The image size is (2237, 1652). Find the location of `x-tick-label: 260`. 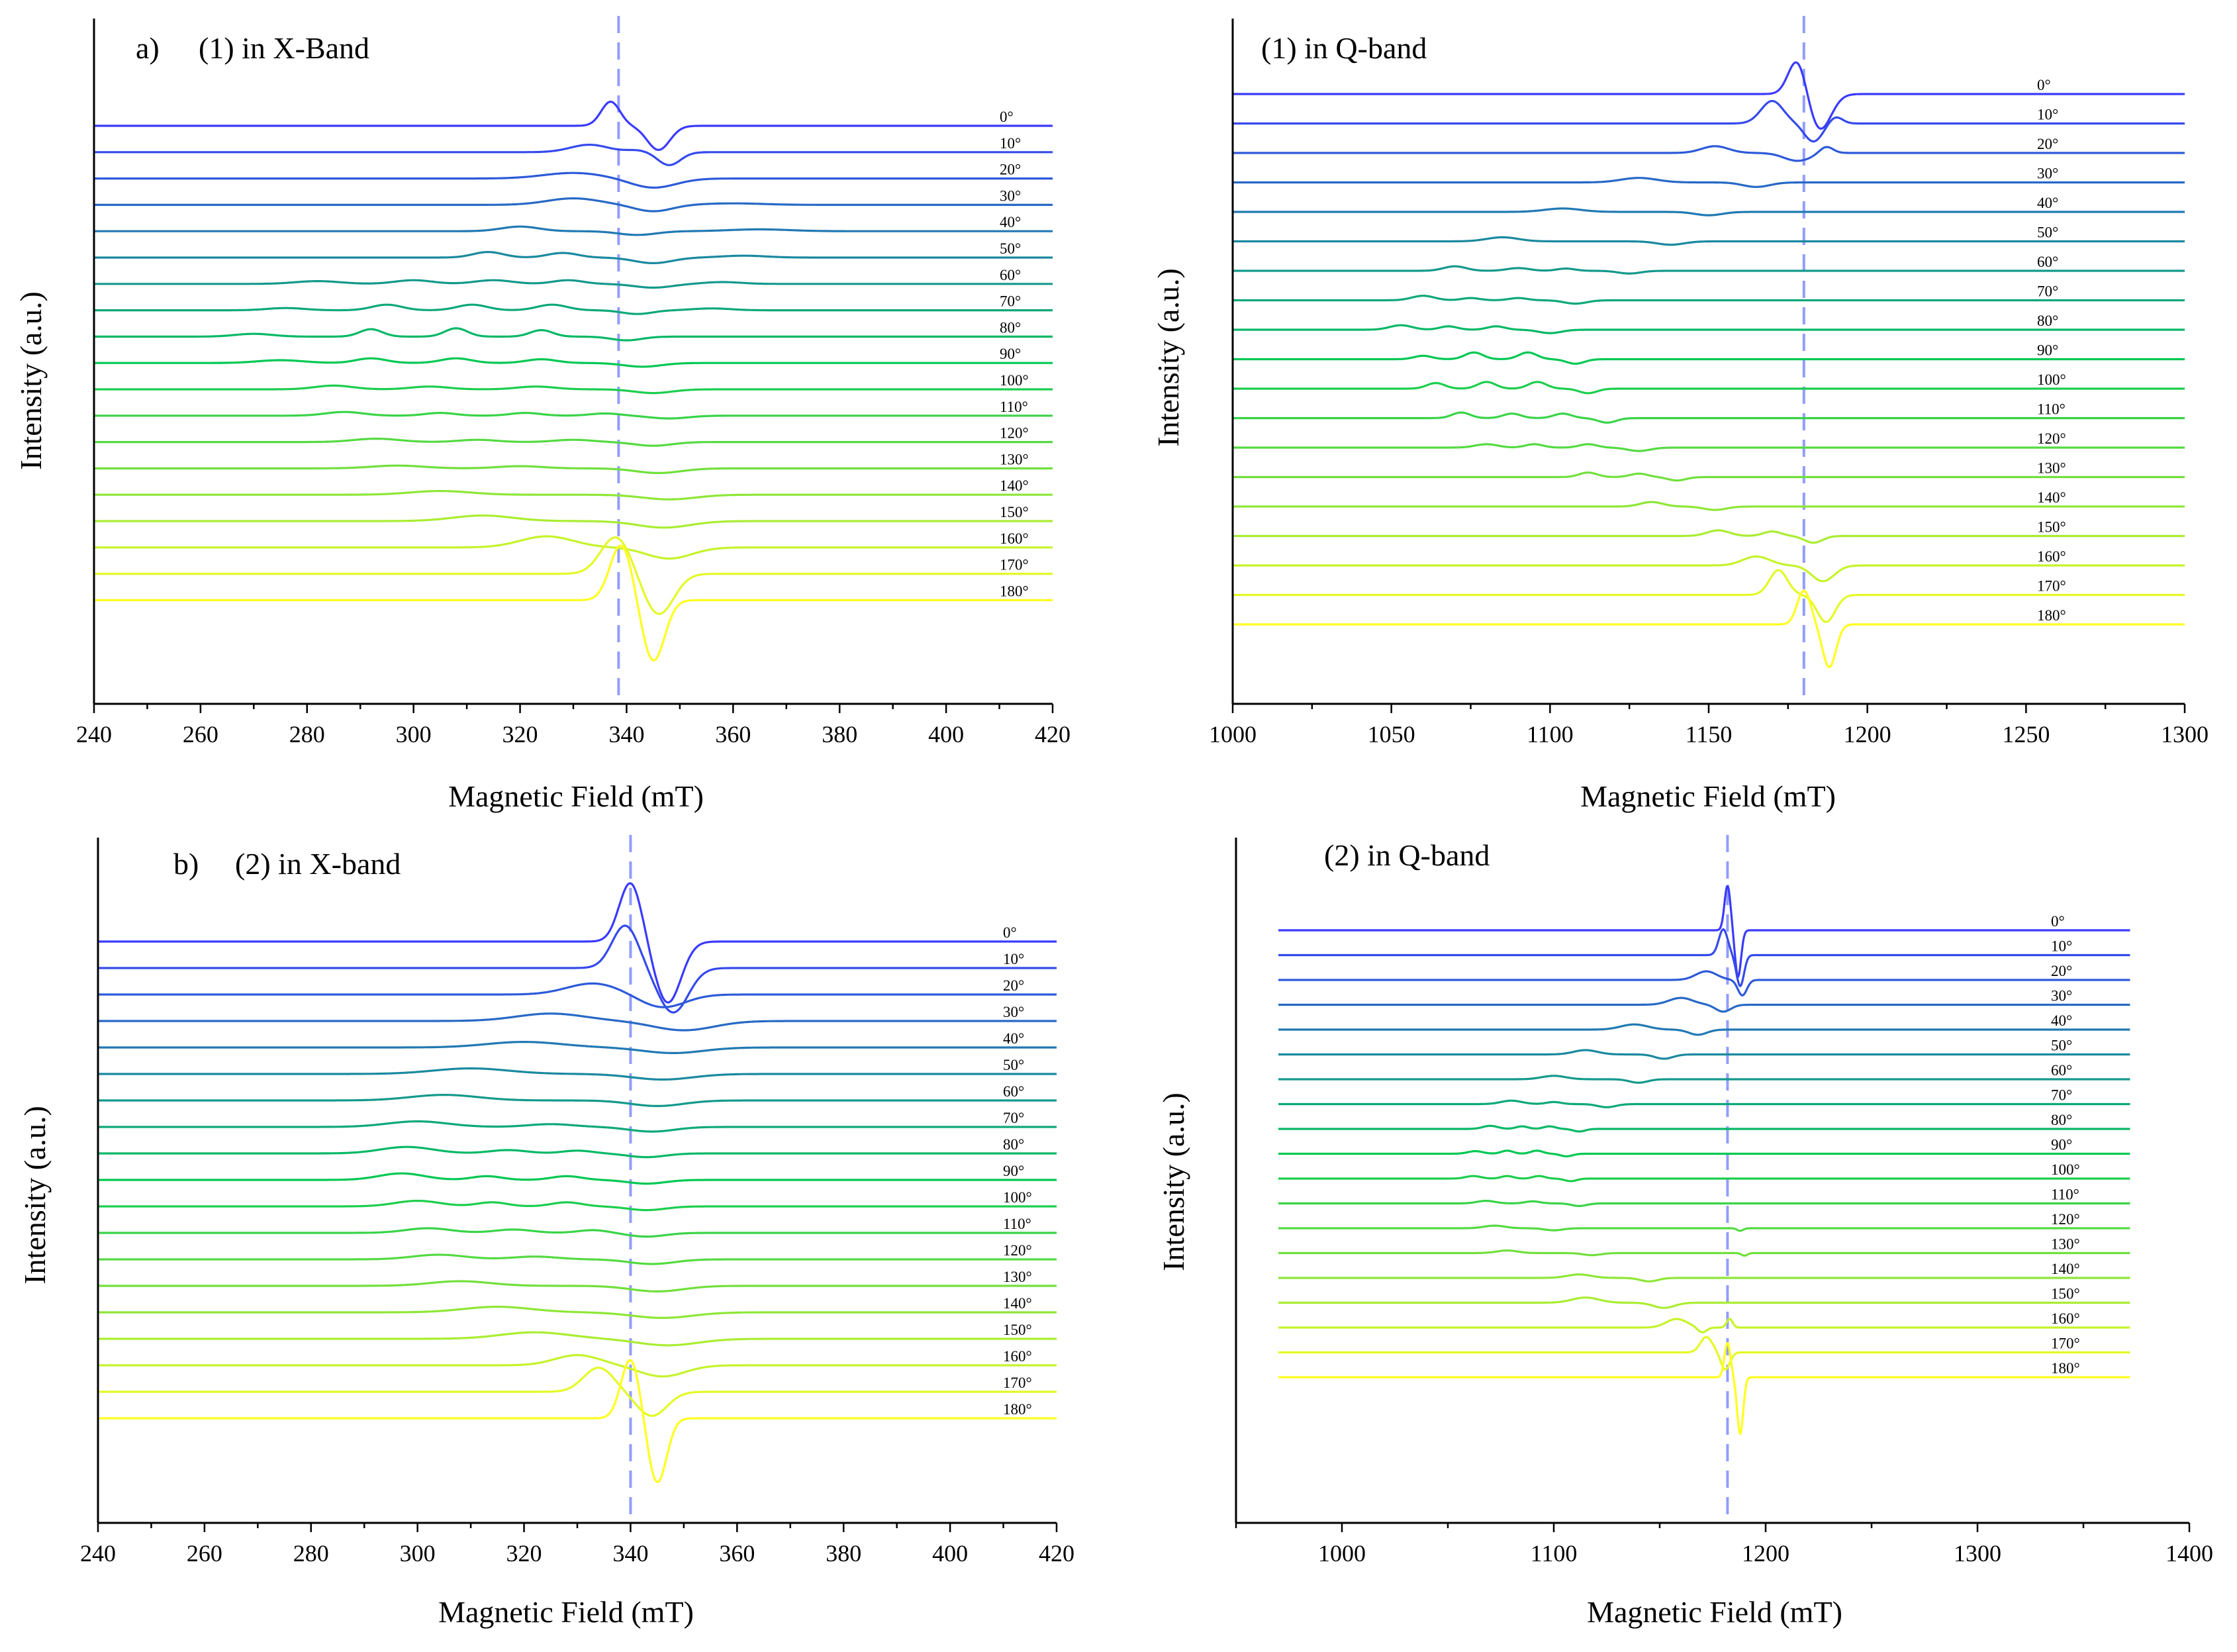

x-tick-label: 260 is located at coordinates (200, 734).